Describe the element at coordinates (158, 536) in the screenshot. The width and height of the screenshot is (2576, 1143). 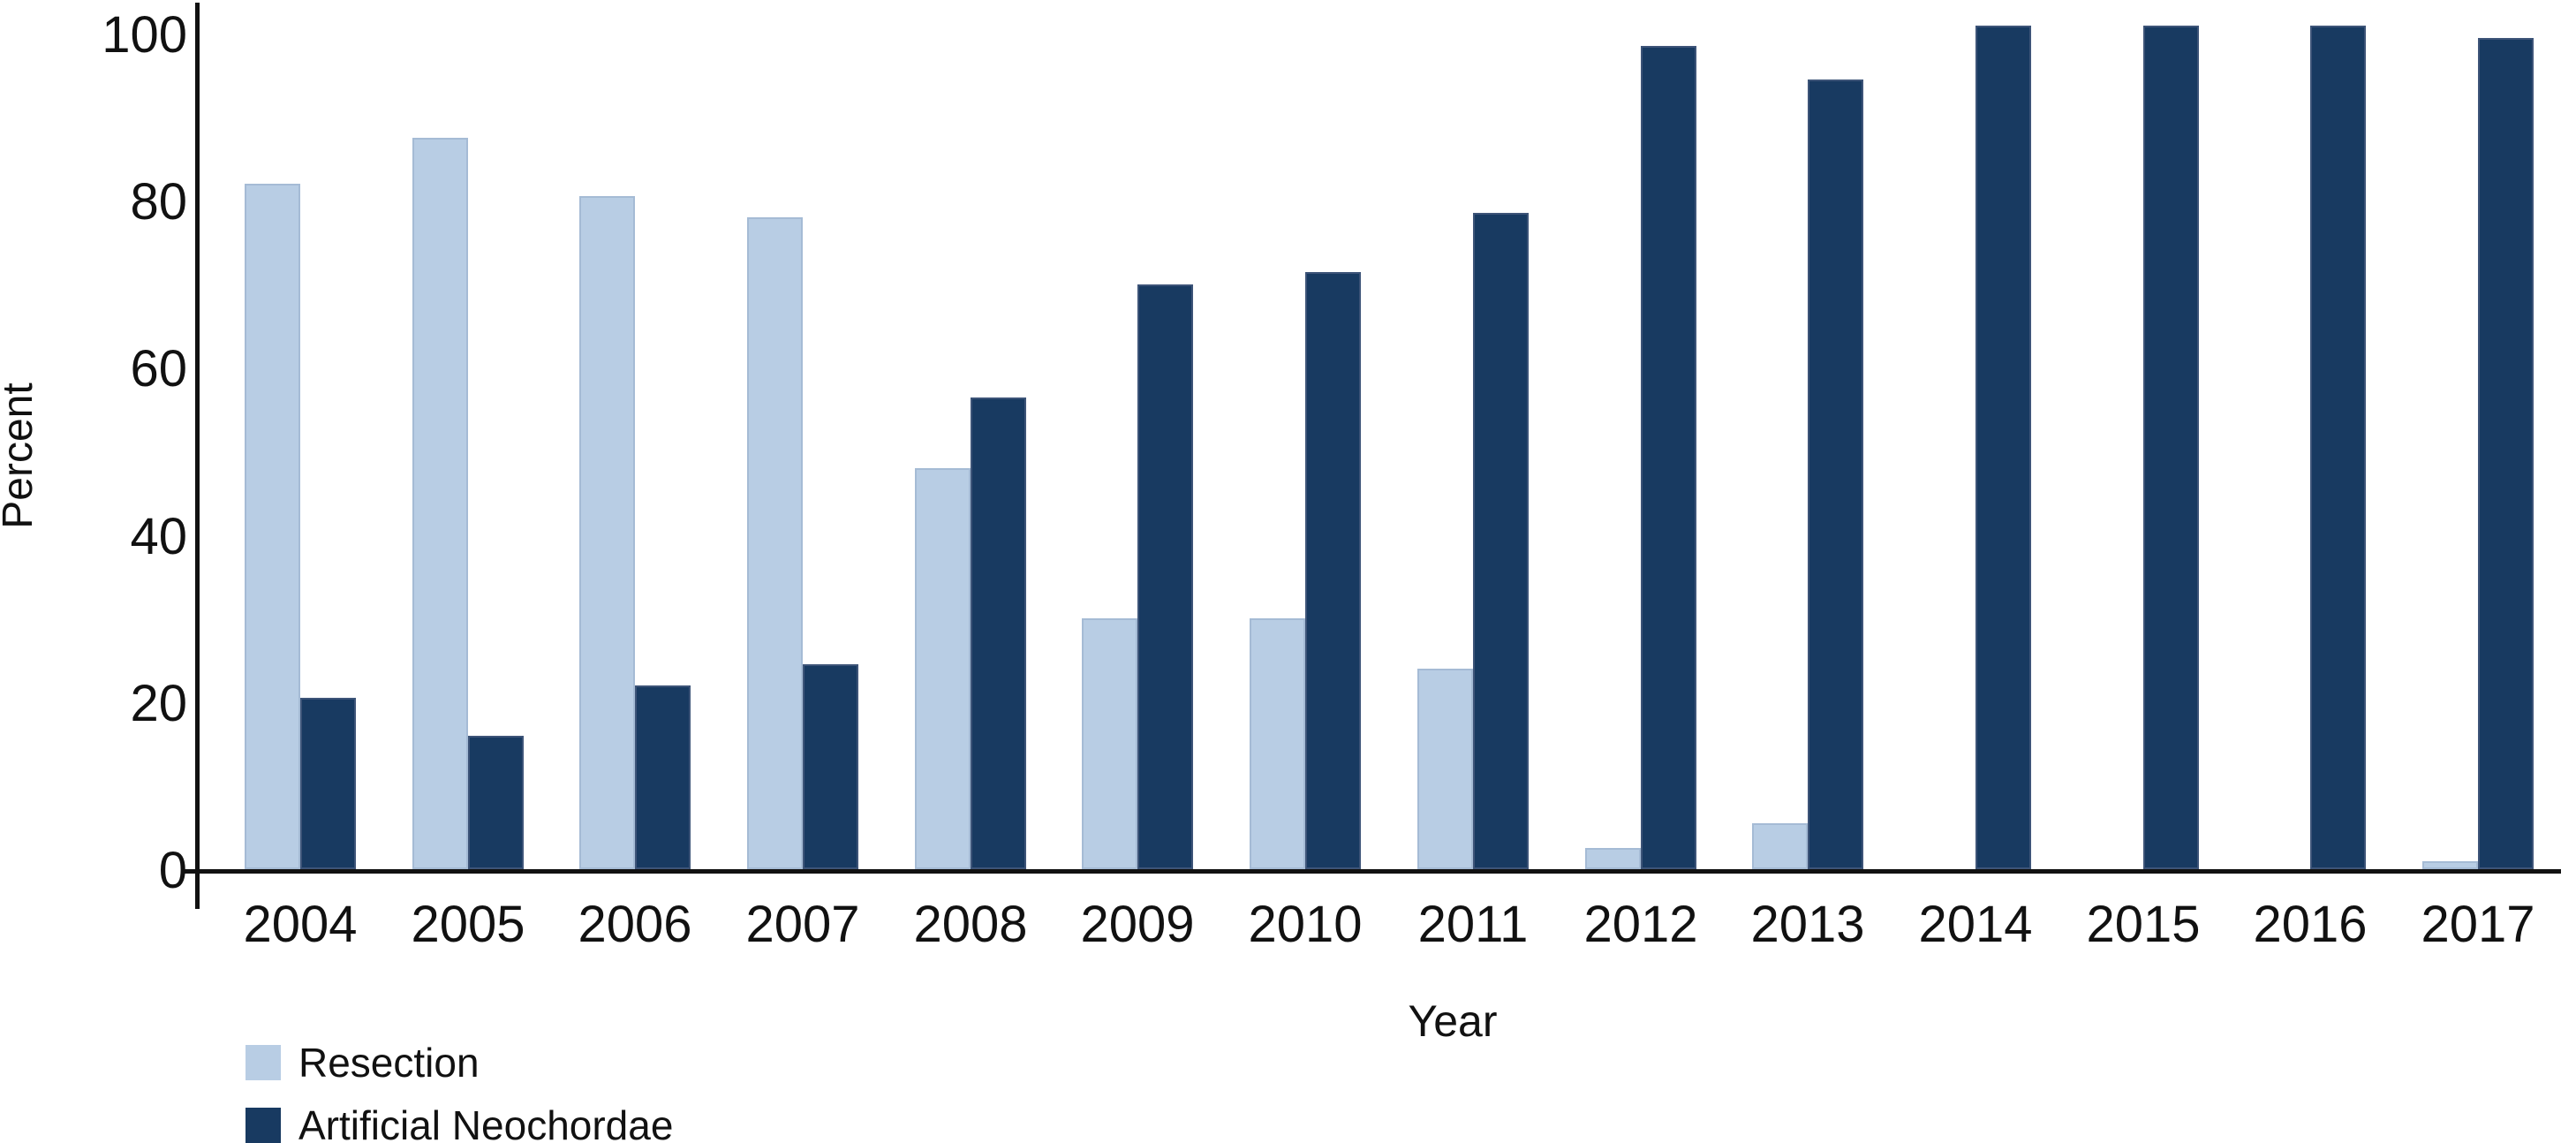
I see `y-tick-label-40: 40` at that location.